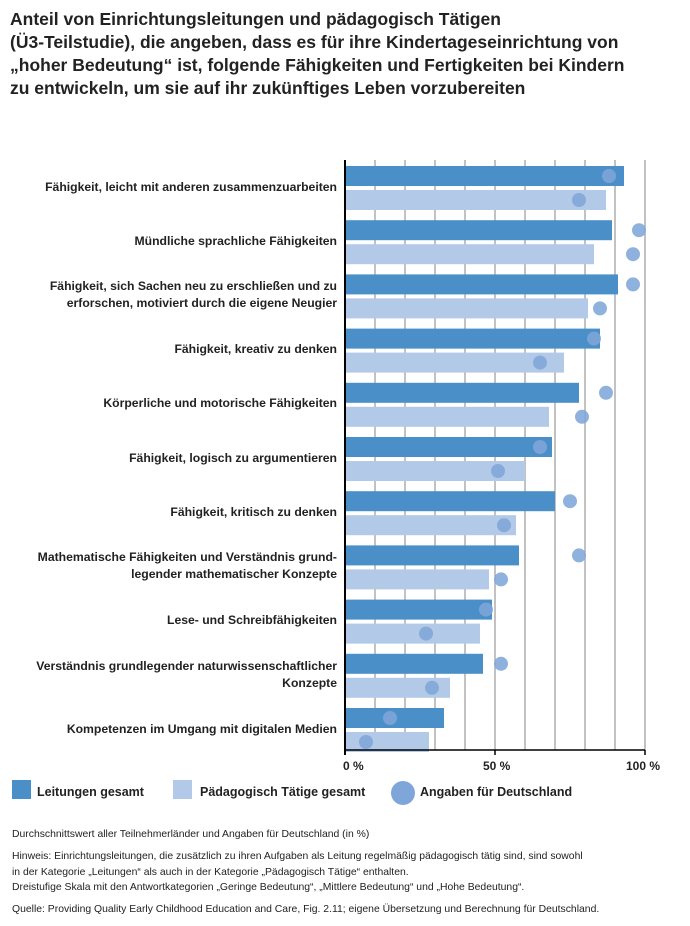  I want to click on category-label-line: Konzepte, so click(309, 682).